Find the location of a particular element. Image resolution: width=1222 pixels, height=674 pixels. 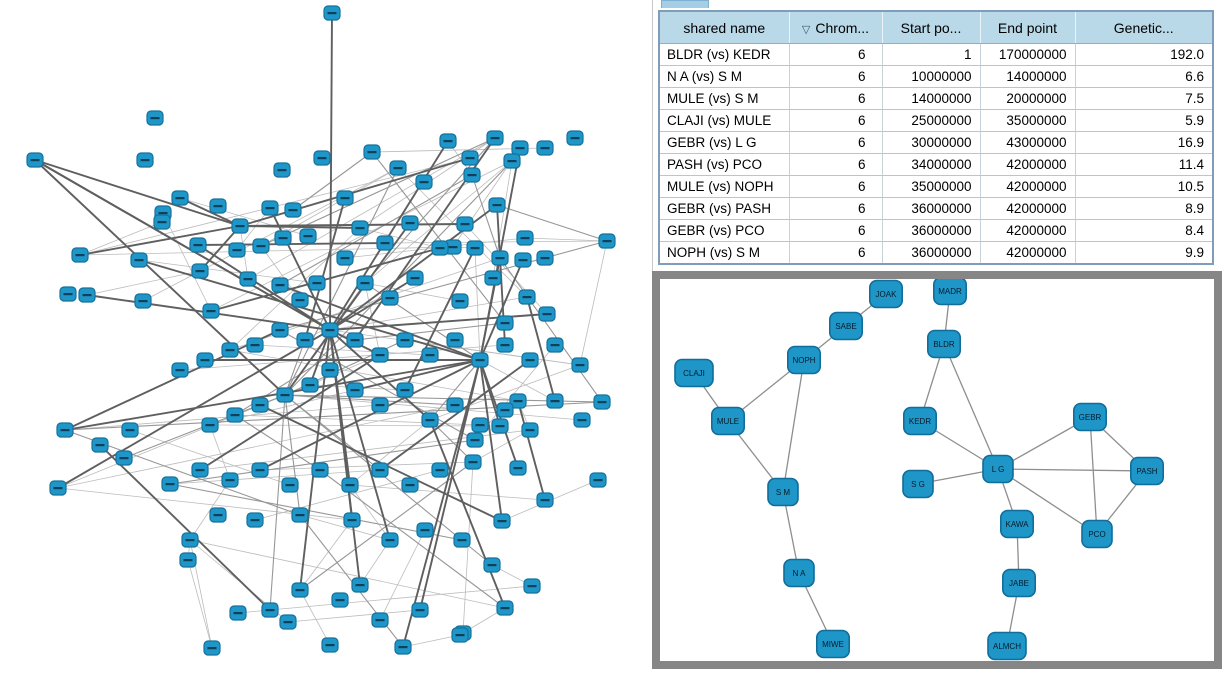

table-row: GEBR (vs) PASH 6 36000000 42000000 8.9 is located at coordinates (936, 208).